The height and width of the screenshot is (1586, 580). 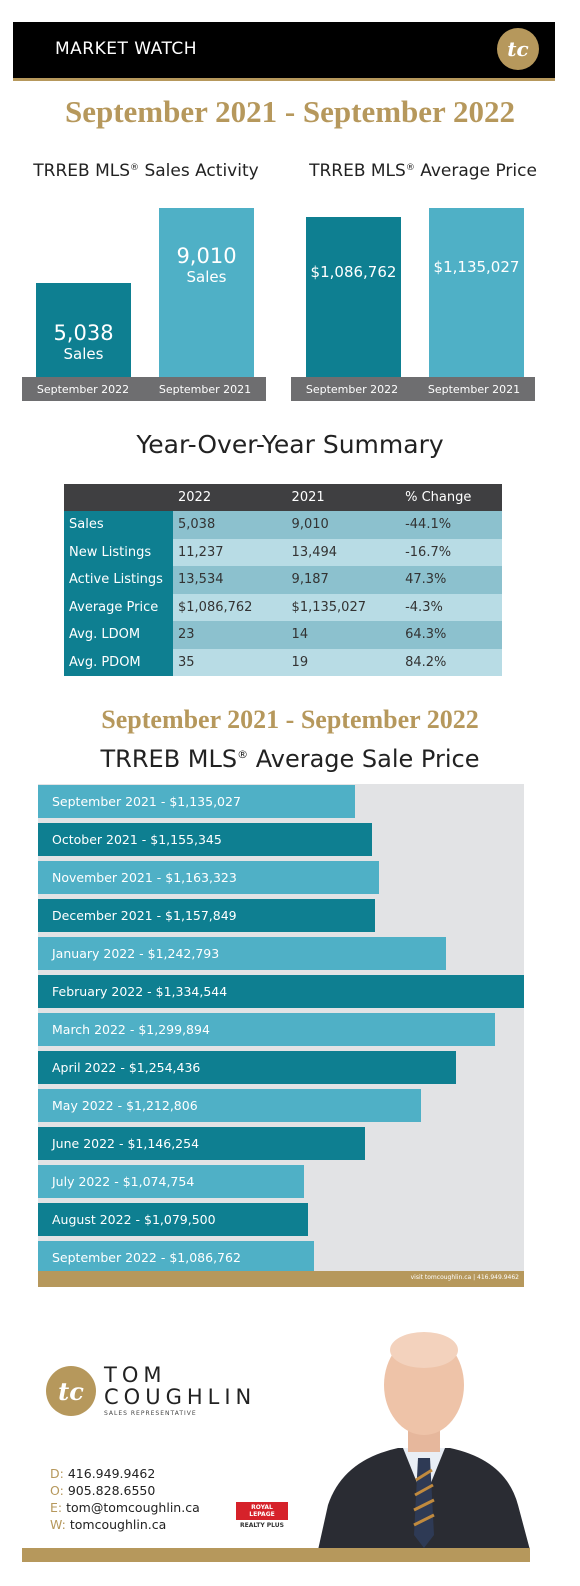 I want to click on monthly-chart-footer: visit tomcoughlin.ca | 416.949.9462, so click(x=281, y=1279).